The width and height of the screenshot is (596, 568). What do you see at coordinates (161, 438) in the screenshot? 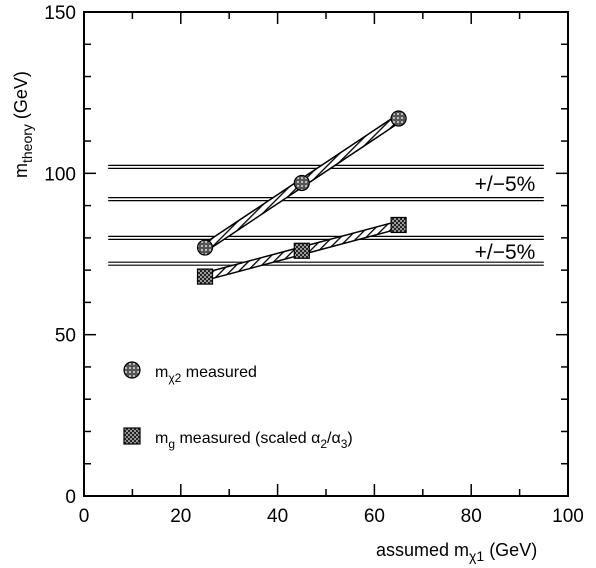
I see `legend-2-main: m` at bounding box center [161, 438].